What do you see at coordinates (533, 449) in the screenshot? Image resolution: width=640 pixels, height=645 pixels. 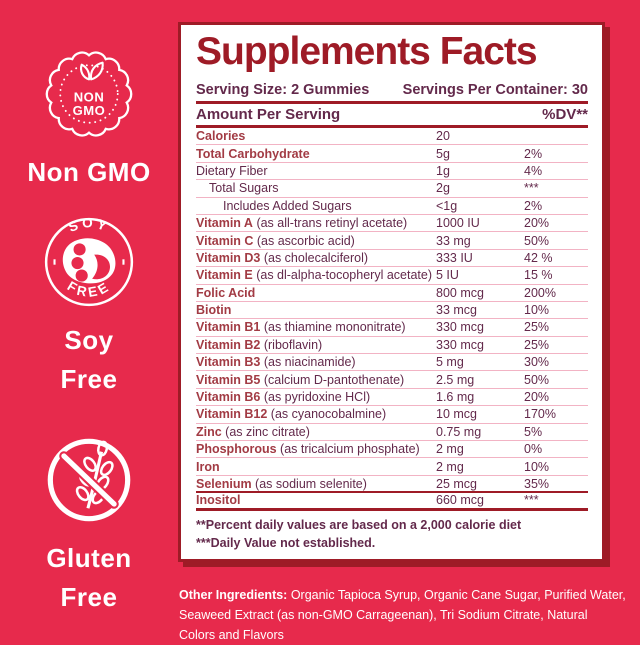 I see `nutrient-dv-cell: 0%` at bounding box center [533, 449].